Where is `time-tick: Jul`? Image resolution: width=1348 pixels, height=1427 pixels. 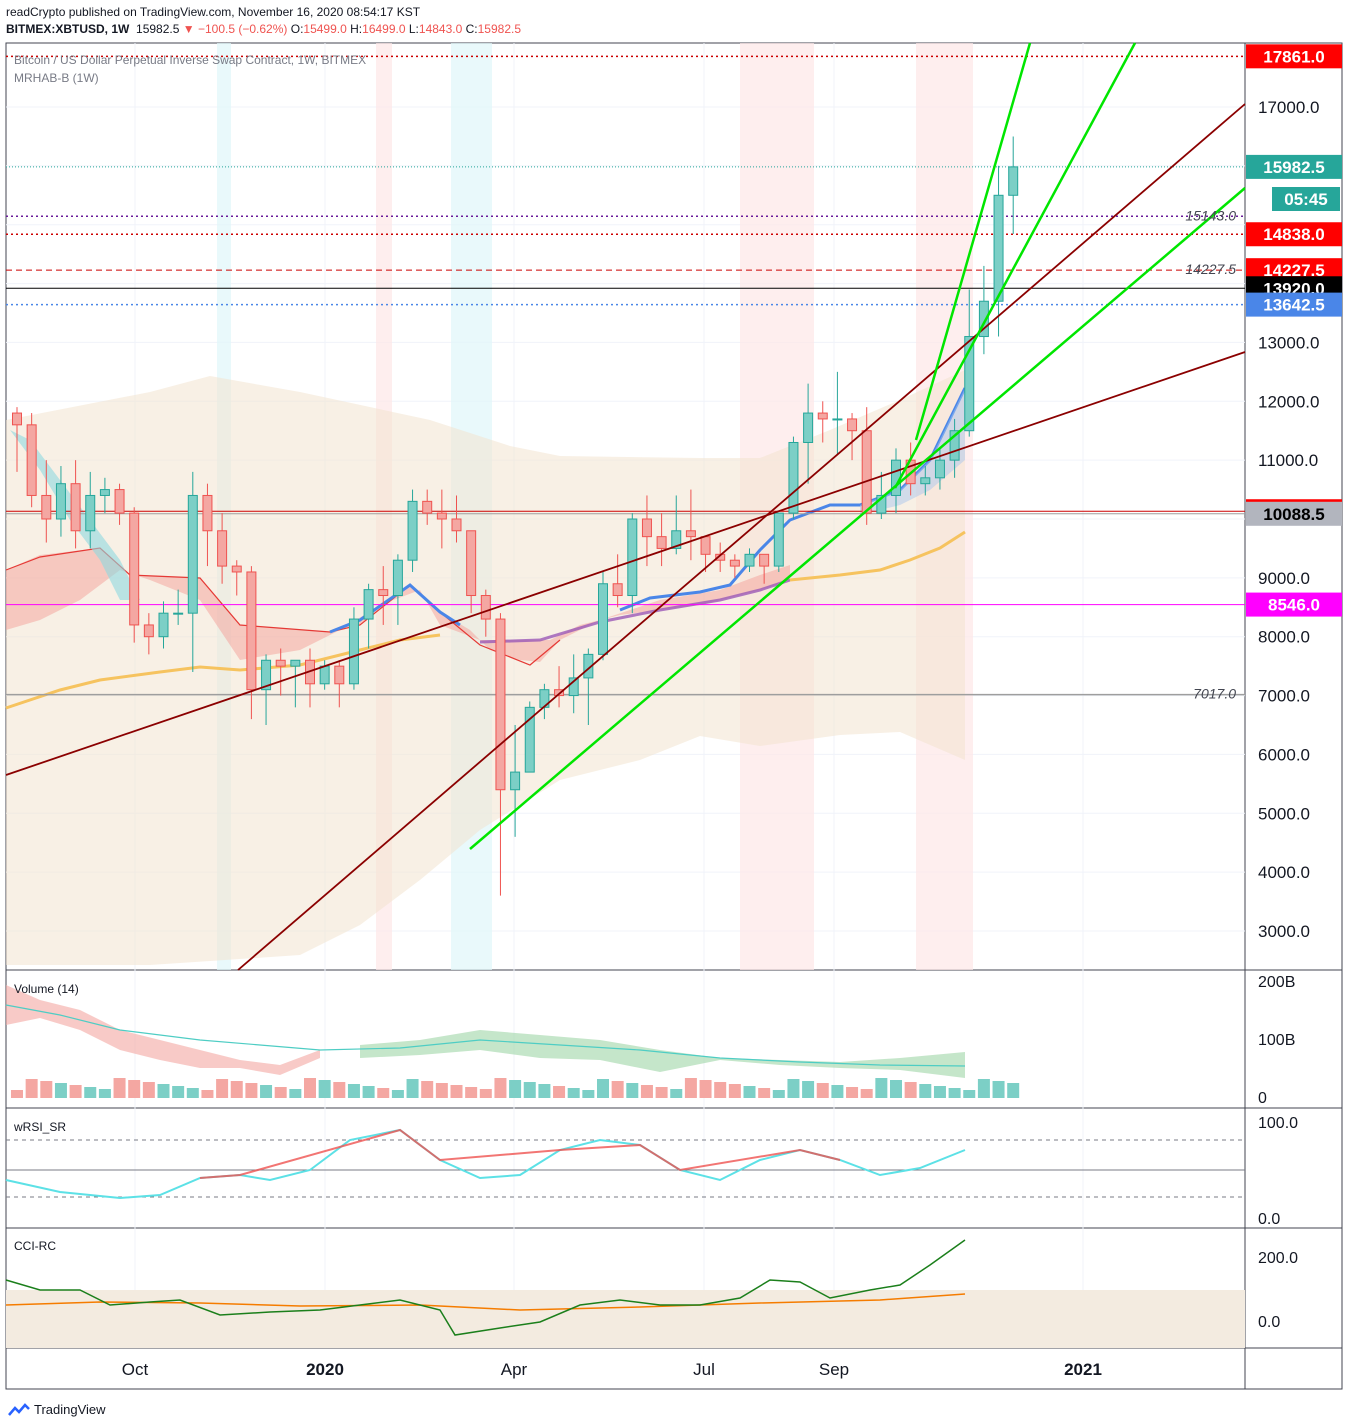 time-tick: Jul is located at coordinates (704, 1369).